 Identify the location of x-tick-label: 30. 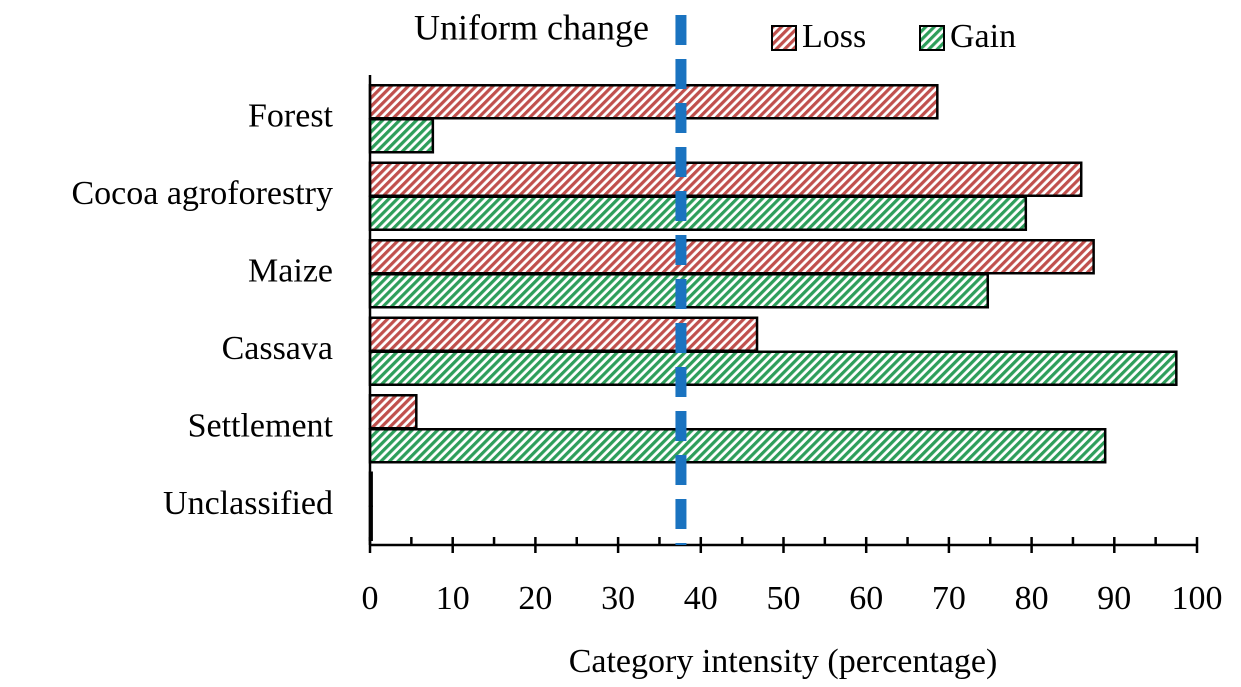
(618, 598).